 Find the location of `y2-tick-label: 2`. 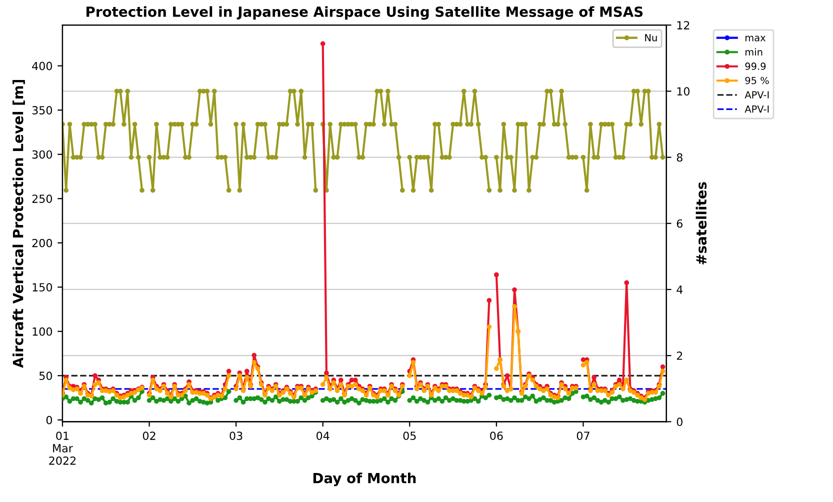

y2-tick-label: 2 is located at coordinates (679, 356).